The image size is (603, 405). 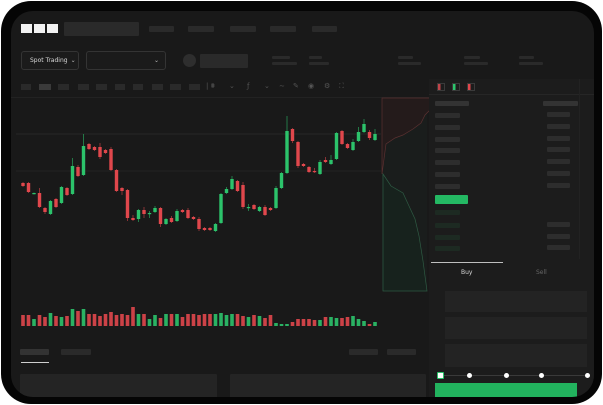 What do you see at coordinates (441, 87) in the screenshot?
I see `book-both-icon` at bounding box center [441, 87].